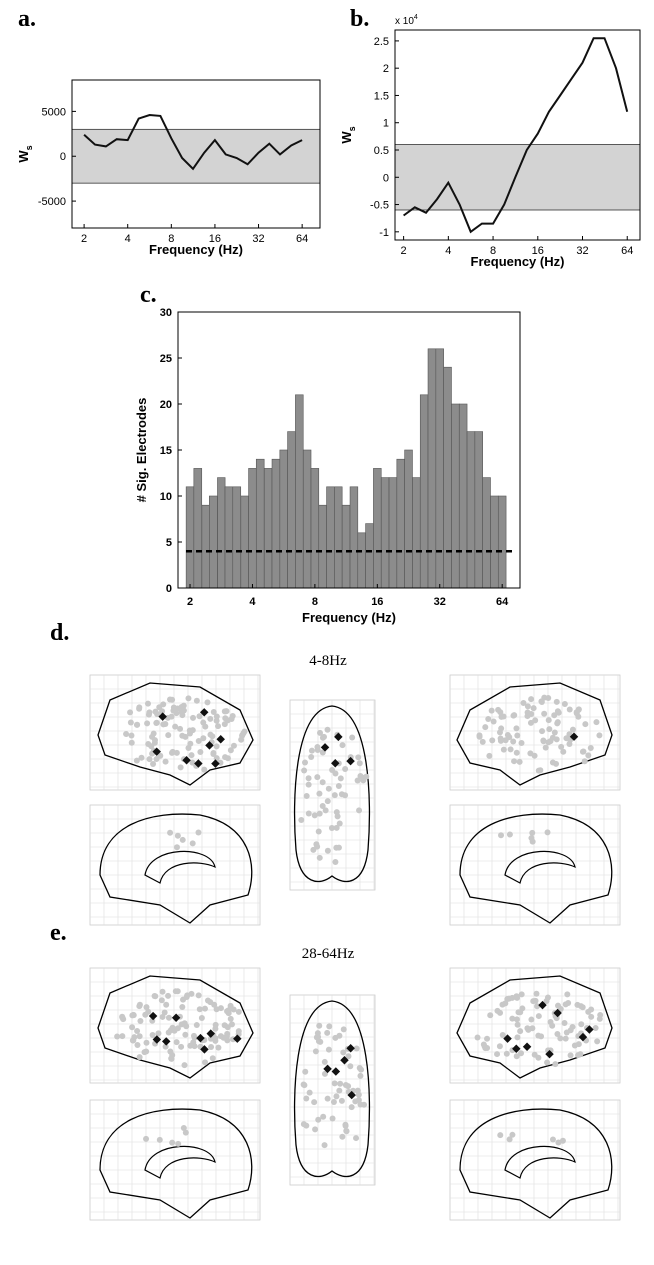 The width and height of the screenshot is (654, 1265). What do you see at coordinates (440, 602) in the screenshot?
I see `x-tick-label: 32` at bounding box center [440, 602].